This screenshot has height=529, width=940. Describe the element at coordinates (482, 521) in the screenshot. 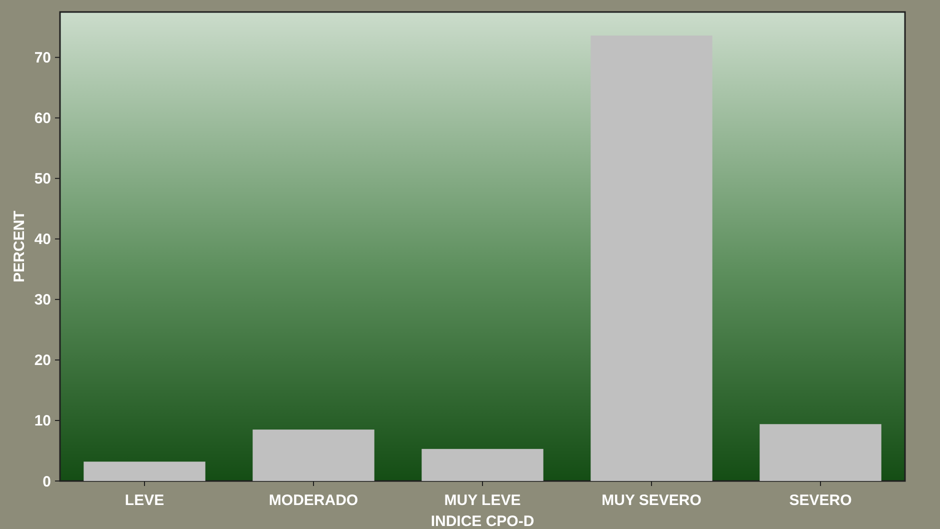

I see `x-axis-title: INDICE CPO-D` at that location.